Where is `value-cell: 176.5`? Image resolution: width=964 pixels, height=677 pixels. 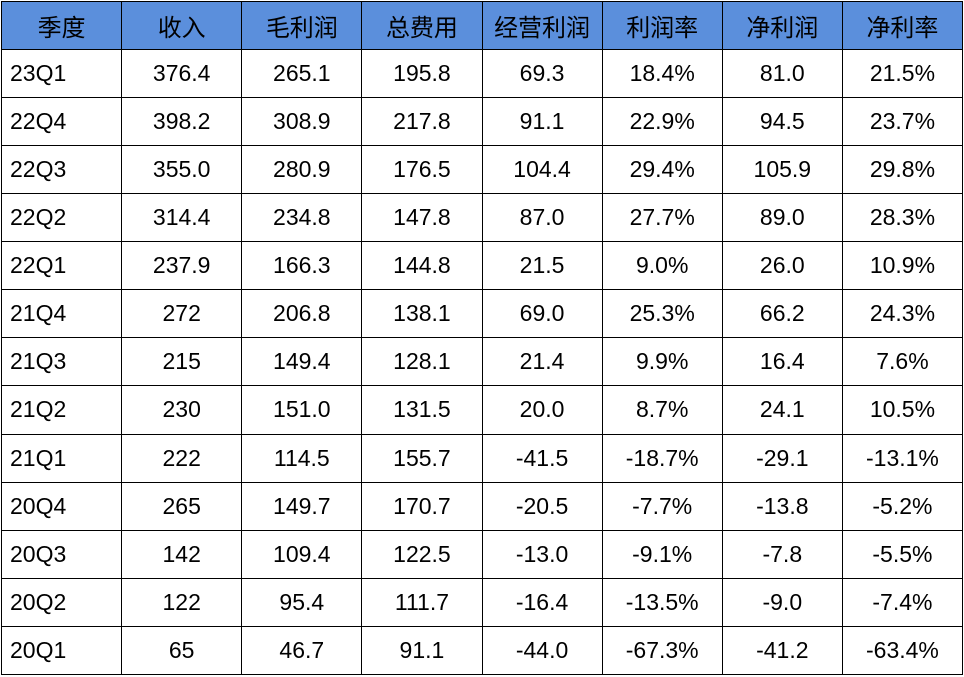 value-cell: 176.5 is located at coordinates (422, 170).